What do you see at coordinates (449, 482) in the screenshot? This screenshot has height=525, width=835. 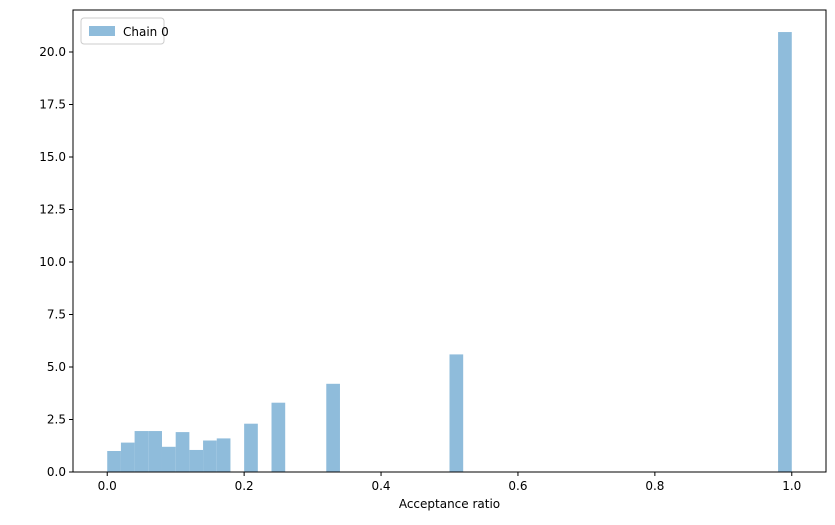 I see `x-axis-ticks: 0.0 0.2 0.4 0.6 0.8 1.0` at bounding box center [449, 482].